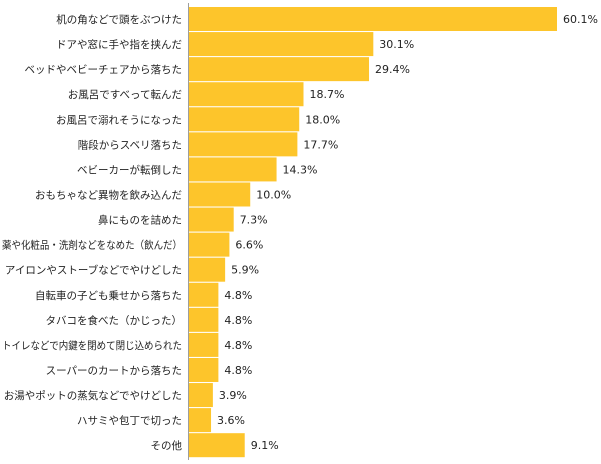 The width and height of the screenshot is (601, 464). I want to click on category-label-17: その他, so click(167, 445).